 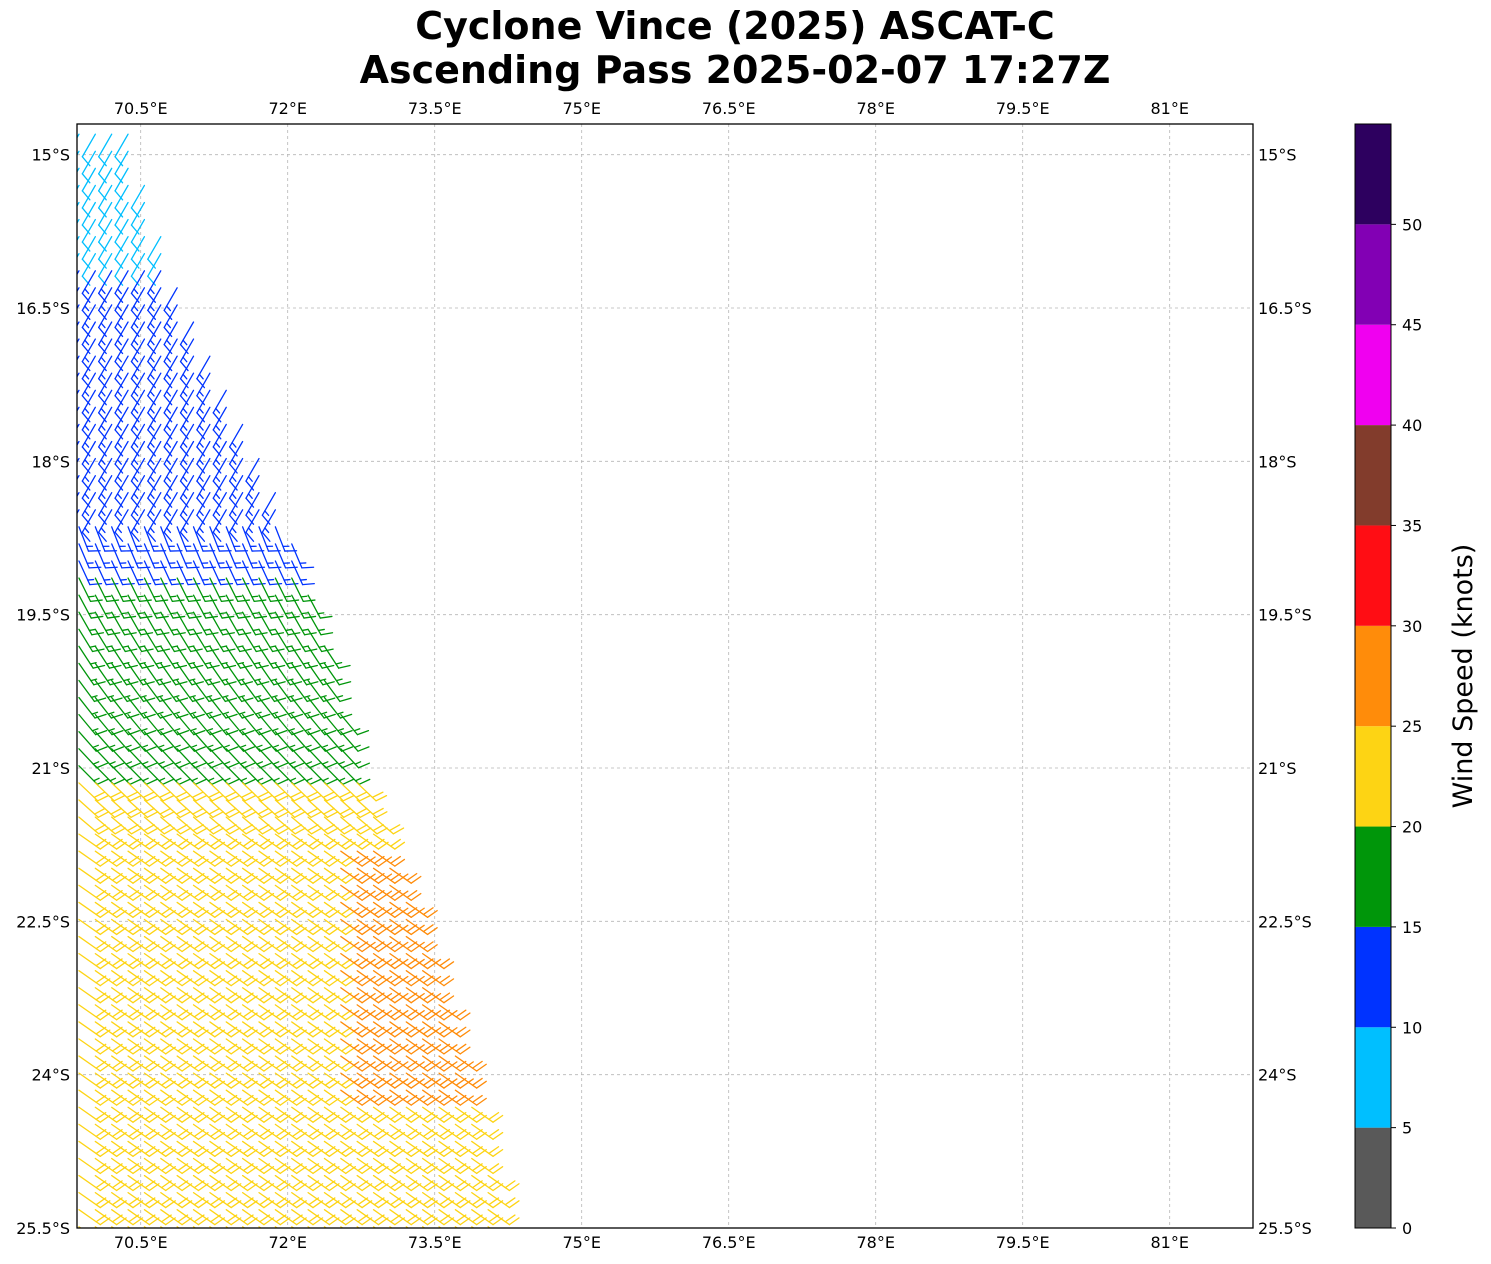 What do you see at coordinates (1412, 927) in the screenshot?
I see `colorbar-tick-label: 15` at bounding box center [1412, 927].